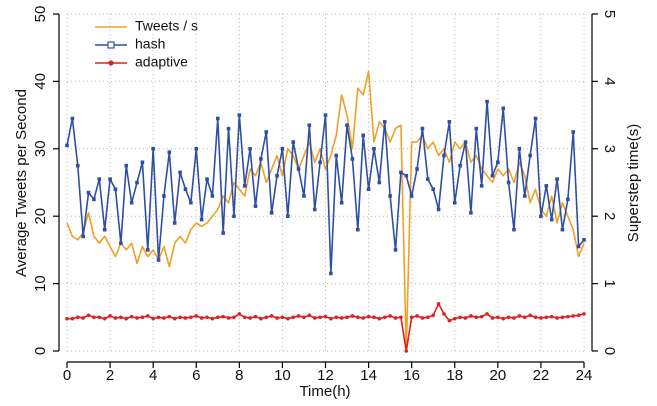 Image resolution: width=657 pixels, height=406 pixels. What do you see at coordinates (196, 375) in the screenshot?
I see `x-tick-label: 6` at bounding box center [196, 375].